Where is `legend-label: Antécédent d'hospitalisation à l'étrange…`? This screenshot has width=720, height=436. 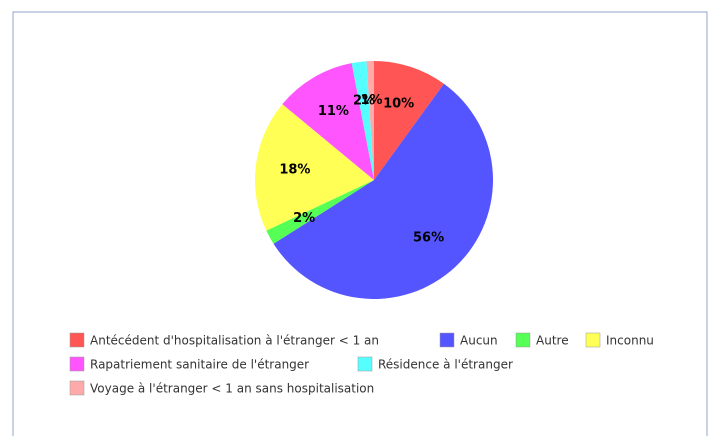
legend-label: Antécédent d'hospitalisation à l'étrange… is located at coordinates (234, 341).